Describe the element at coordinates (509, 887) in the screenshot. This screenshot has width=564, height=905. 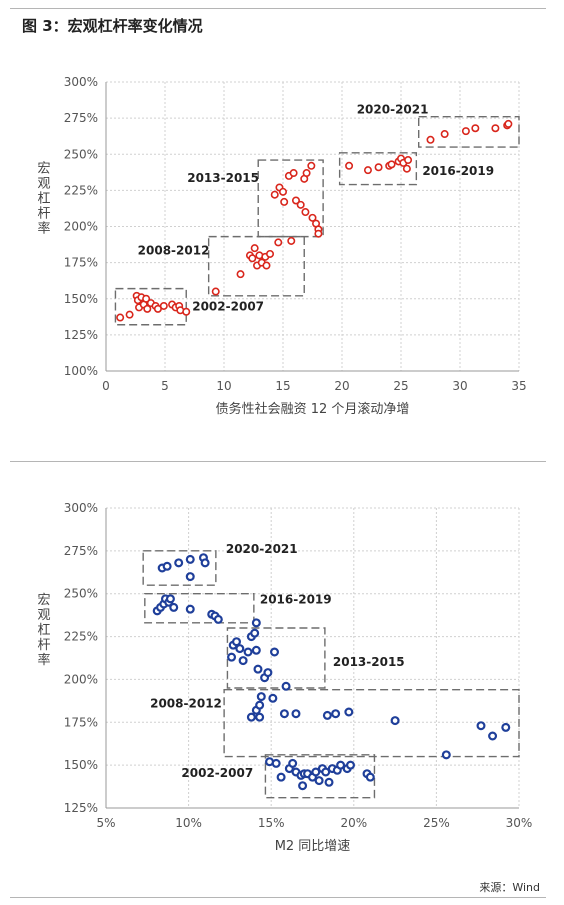
I see `source-note: 来源：Wind` at that location.